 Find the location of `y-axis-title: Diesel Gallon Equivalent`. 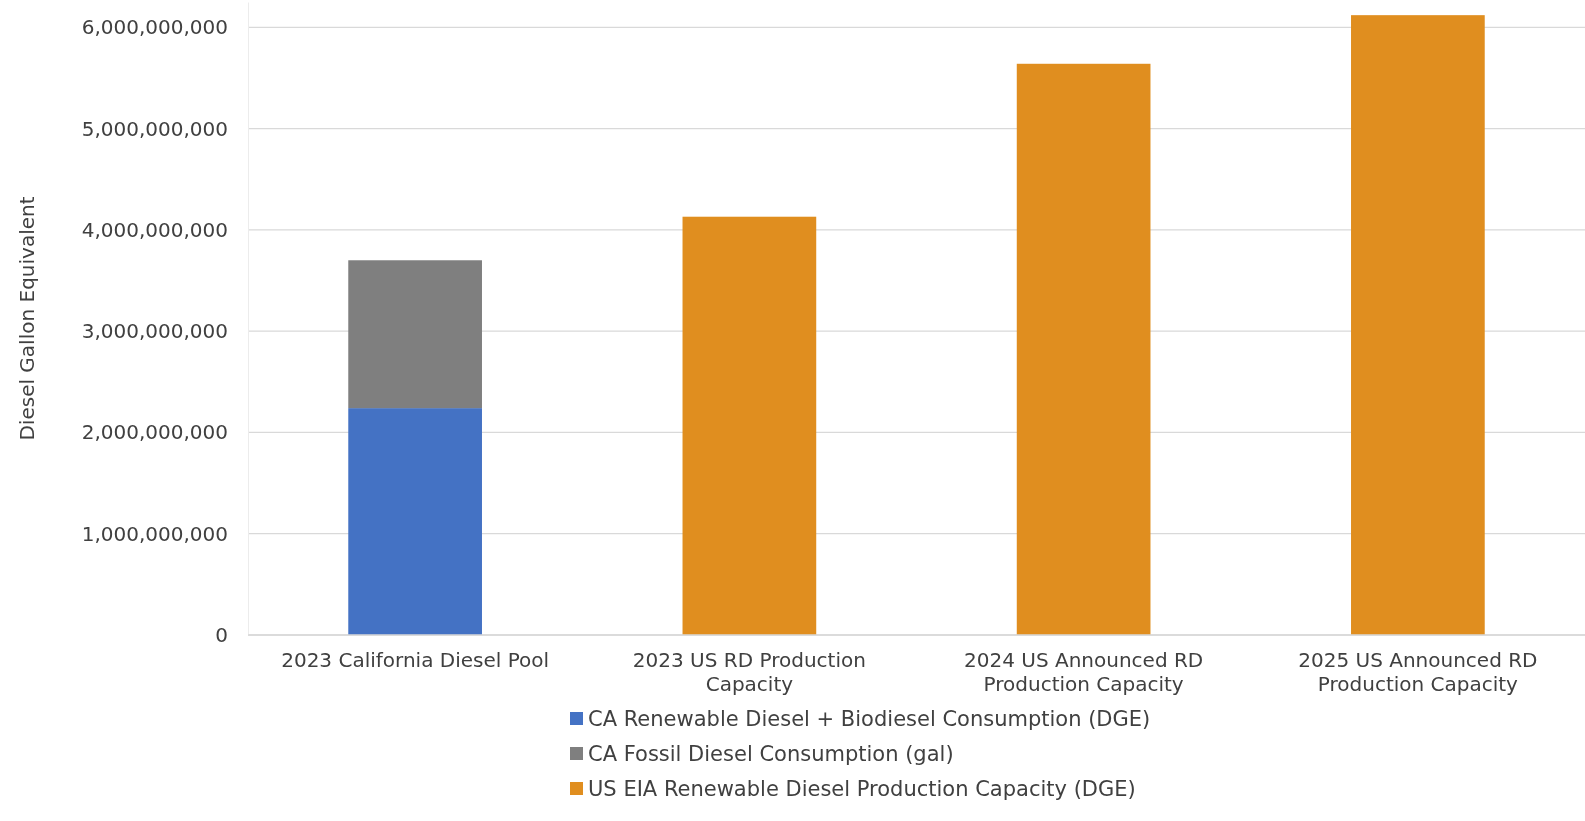

y-axis-title: Diesel Gallon Equivalent is located at coordinates (27, 318).